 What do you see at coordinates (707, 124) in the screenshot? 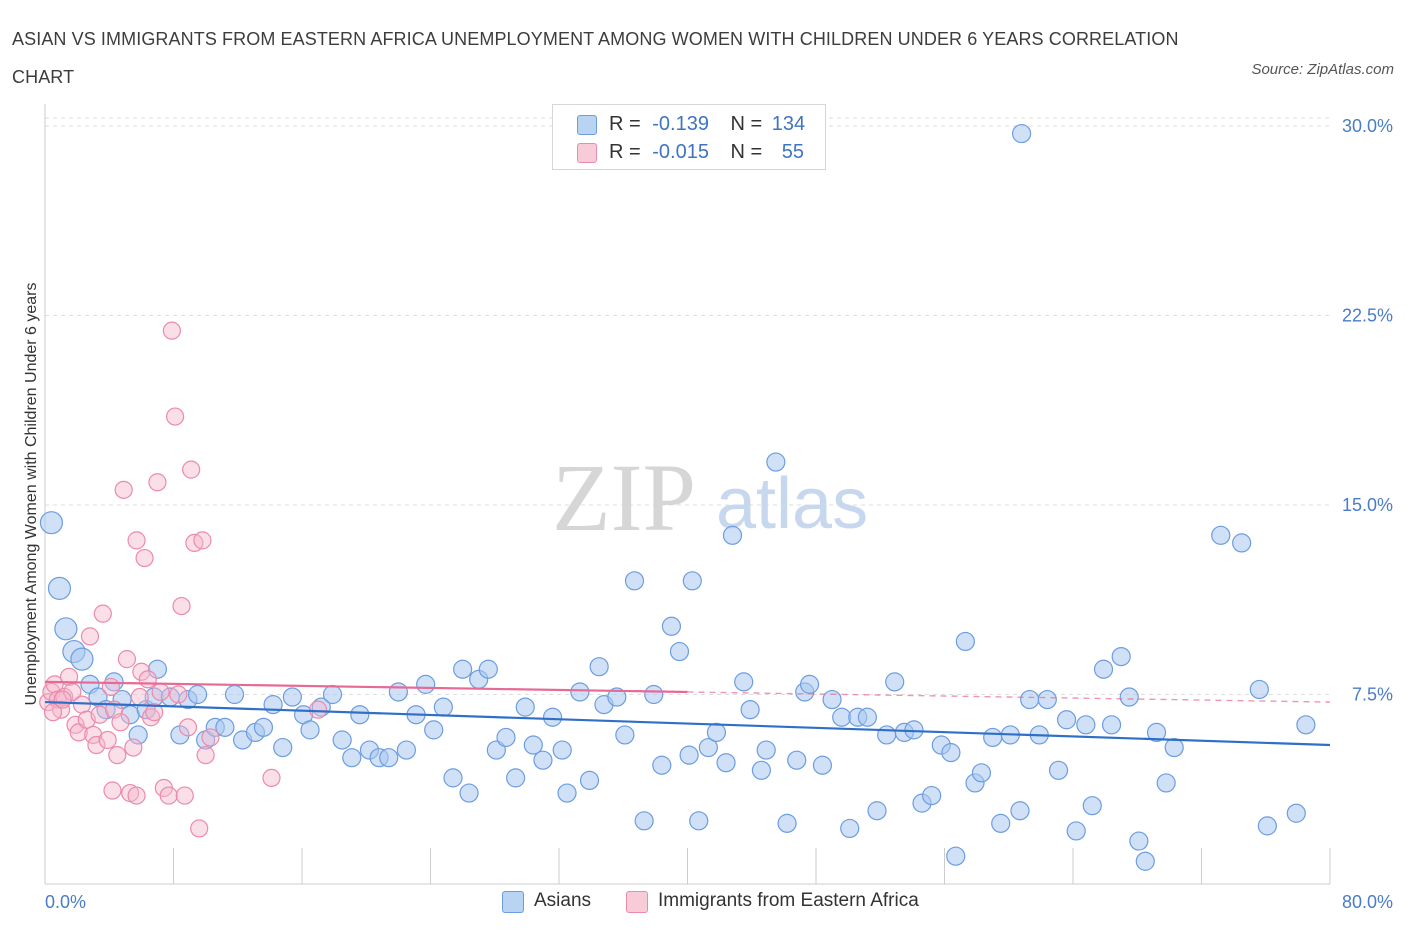
I see `legend-stats-asians: R = -0.139 N = 134` at bounding box center [707, 124].